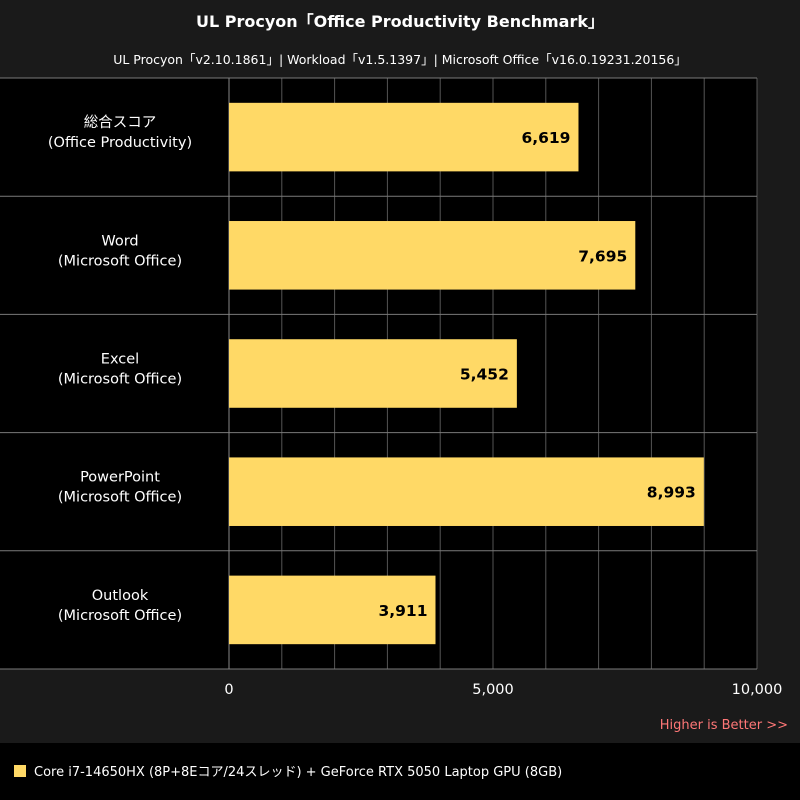 The width and height of the screenshot is (800, 800). I want to click on x-tick-label: 0, so click(228, 690).